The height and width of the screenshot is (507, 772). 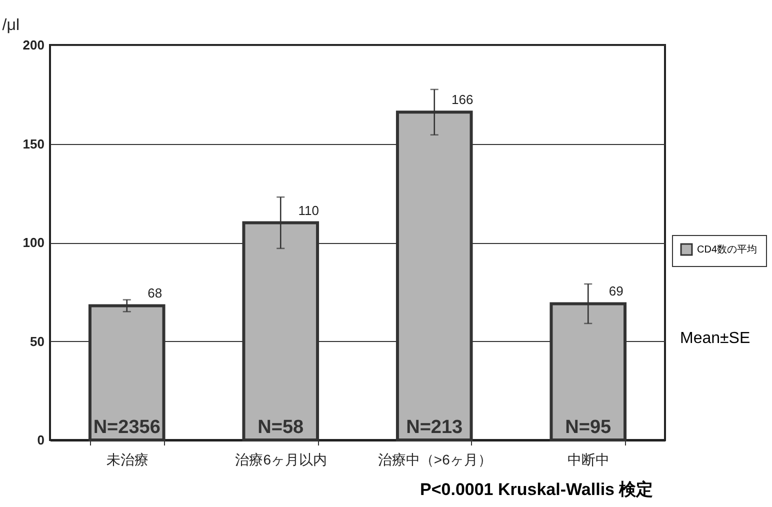 I want to click on y-tick-label: 50, so click(x=37, y=341).